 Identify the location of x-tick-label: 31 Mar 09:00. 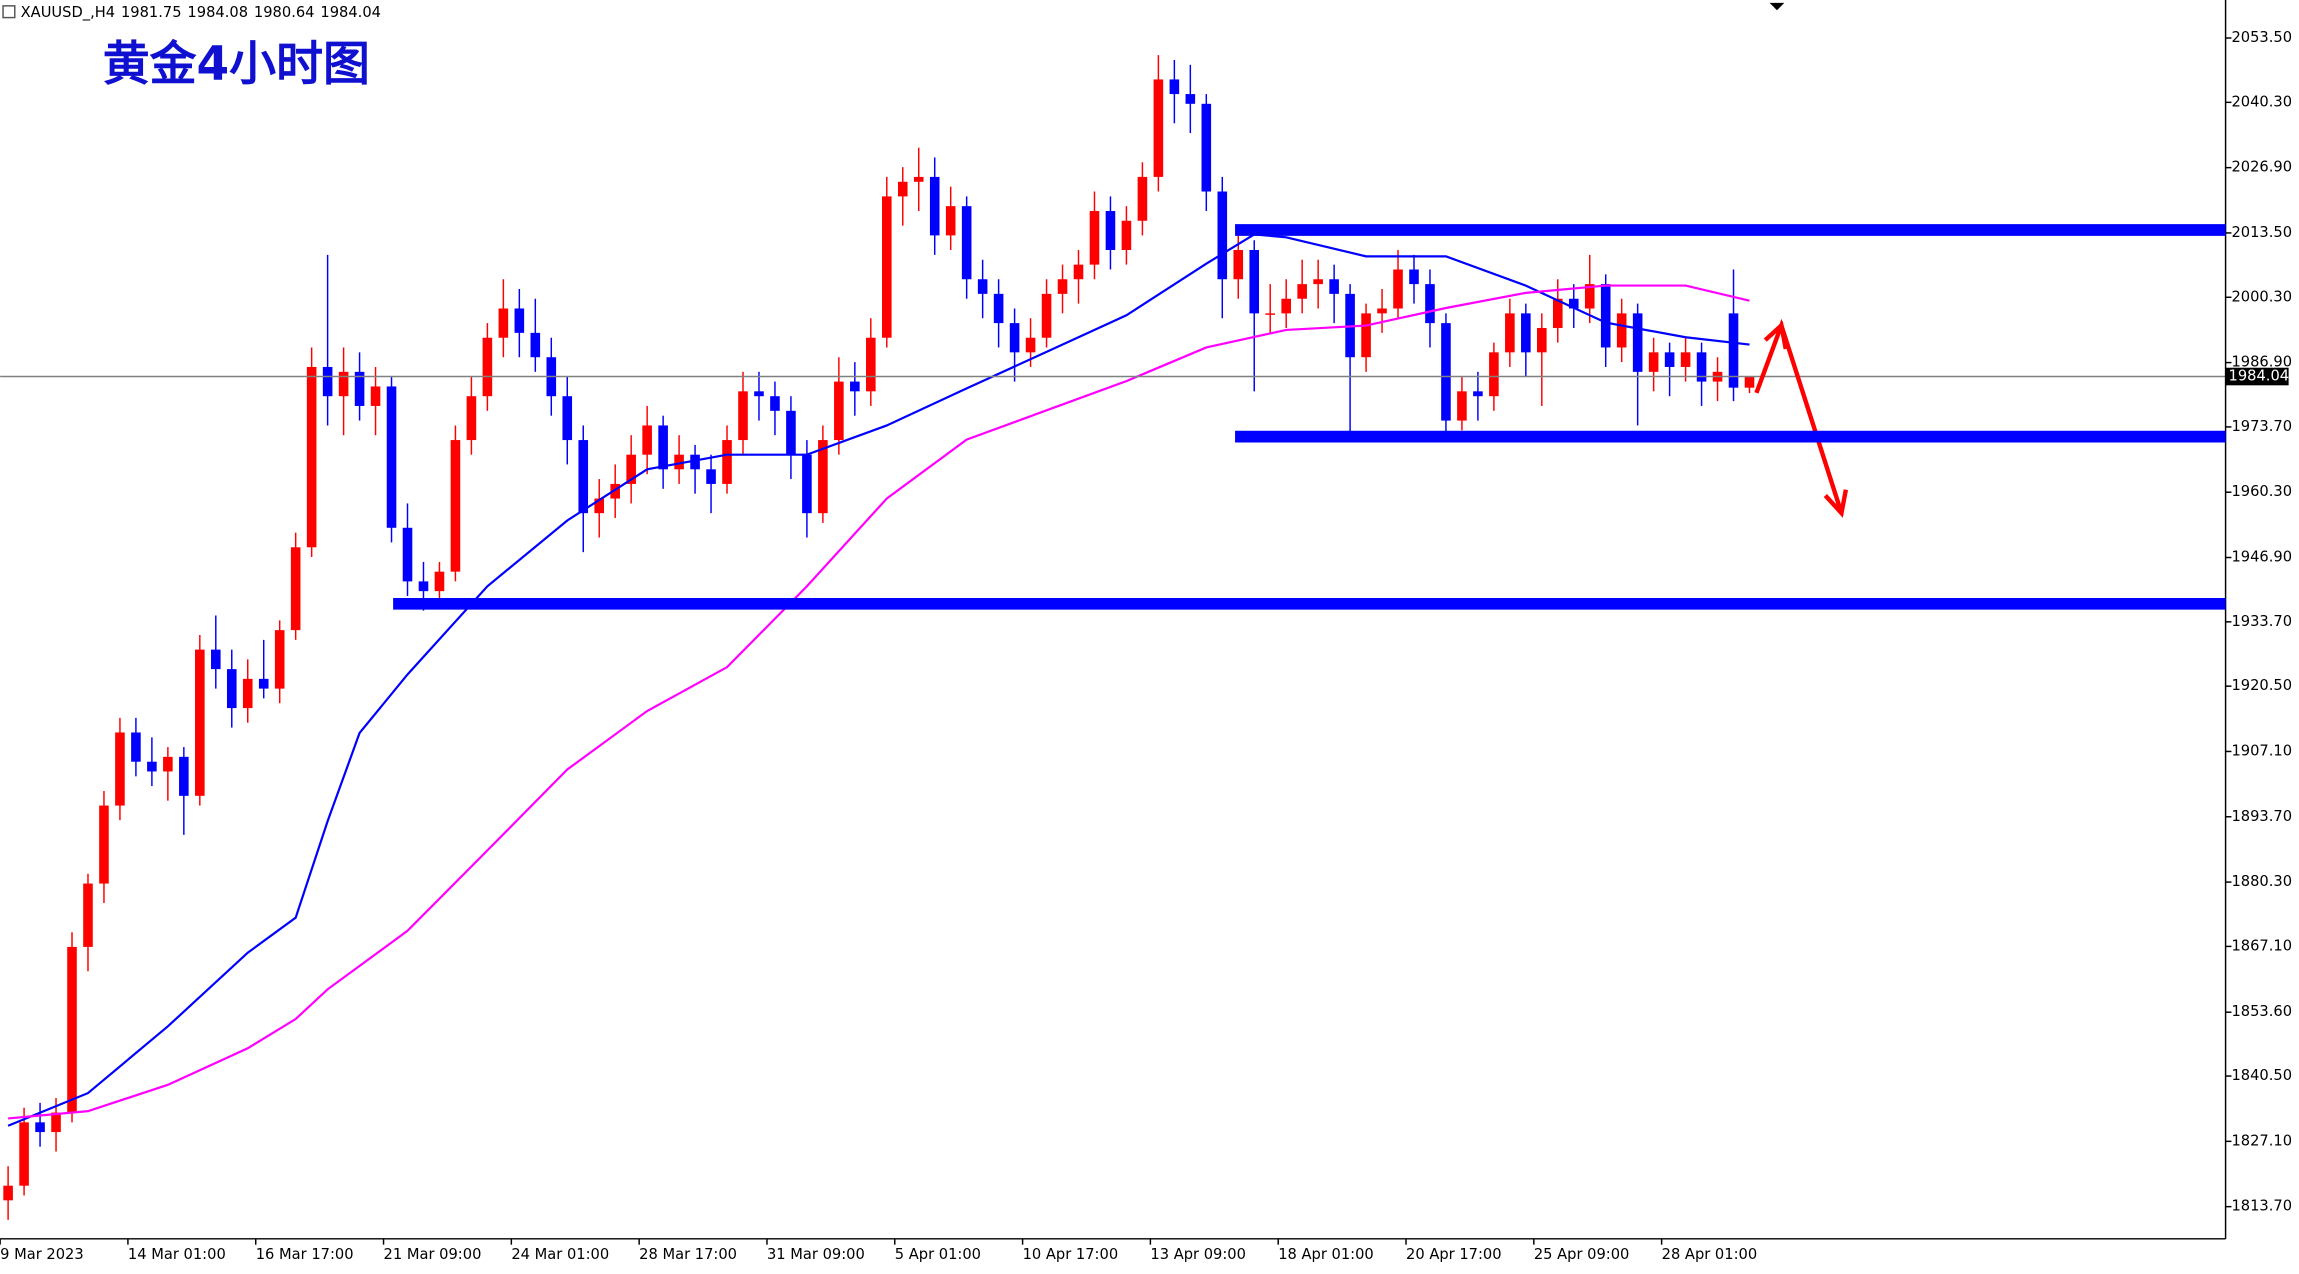
(816, 1254).